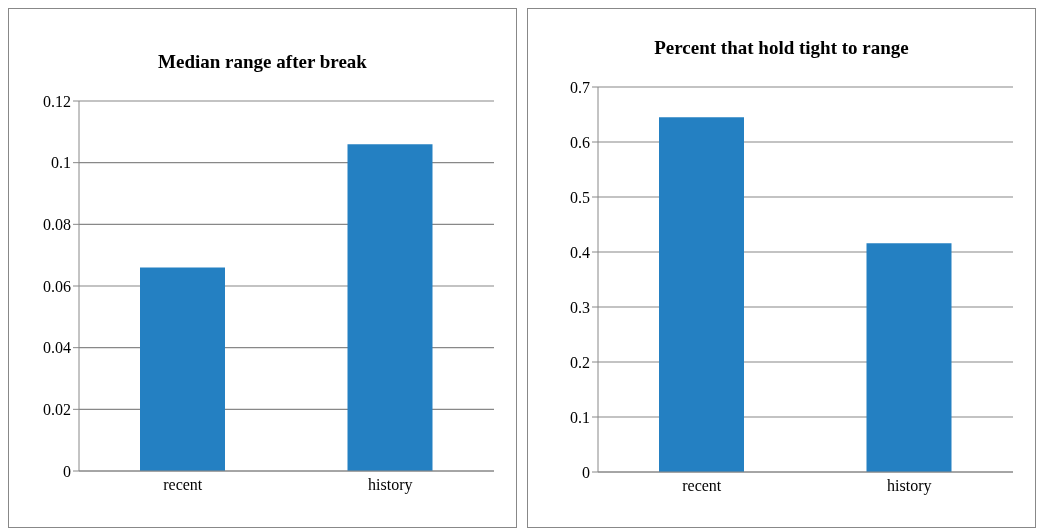 This screenshot has width=1044, height=529. Describe the element at coordinates (580, 87) in the screenshot. I see `y-tick-label: 0.7` at that location.